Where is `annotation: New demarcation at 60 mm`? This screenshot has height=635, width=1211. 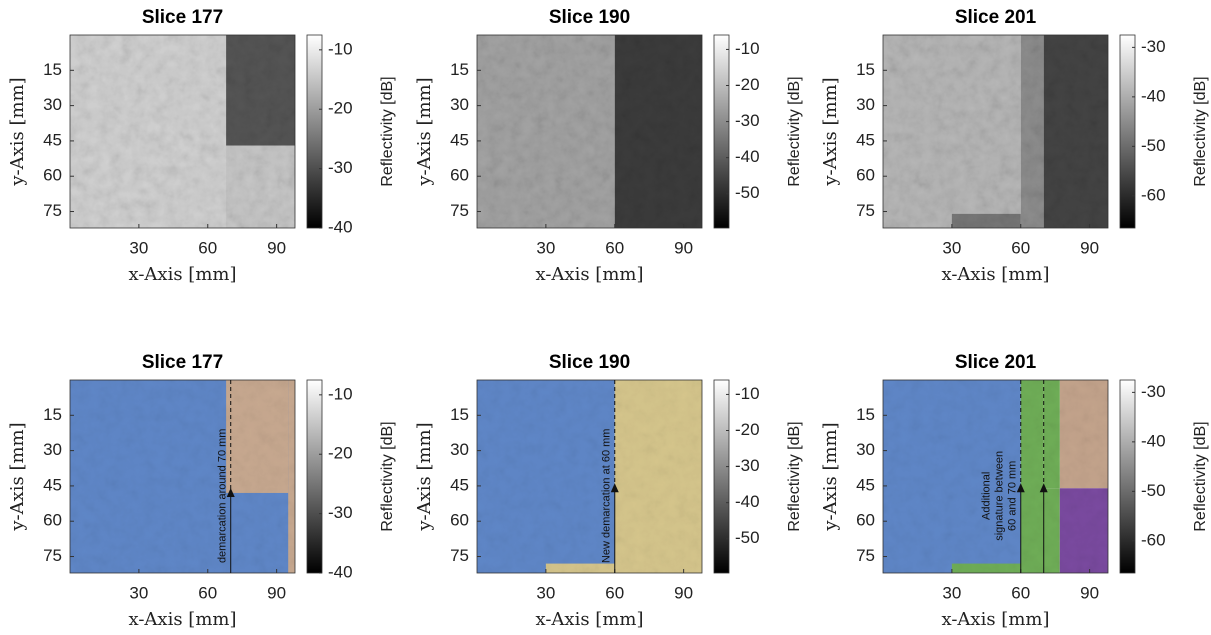
annotation: New demarcation at 60 mm is located at coordinates (607, 496).